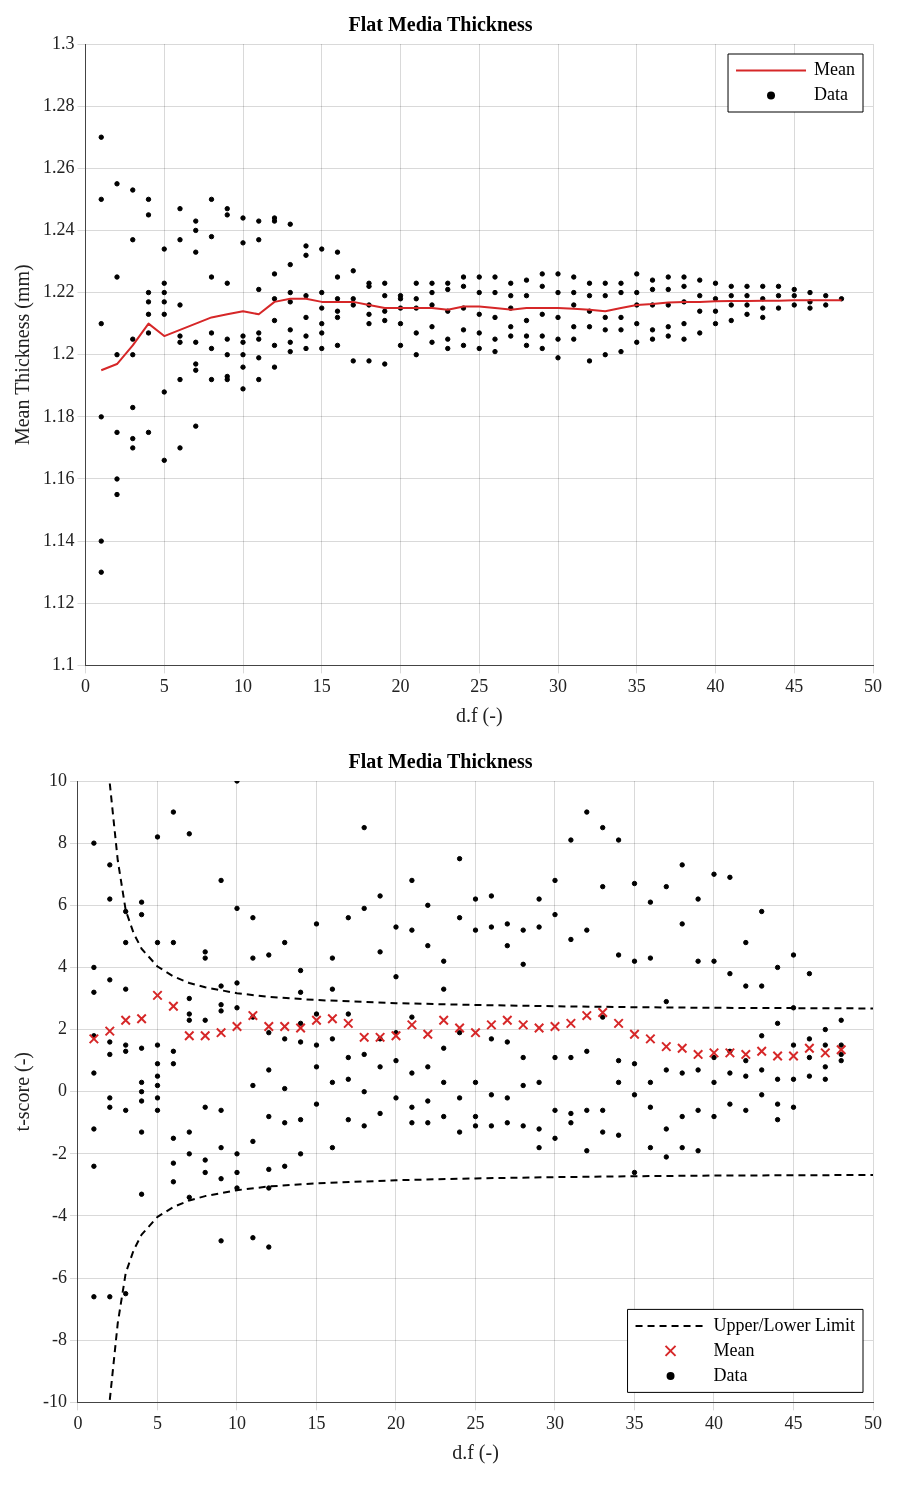  I want to click on y-tick-label: 2, so click(62, 1028).